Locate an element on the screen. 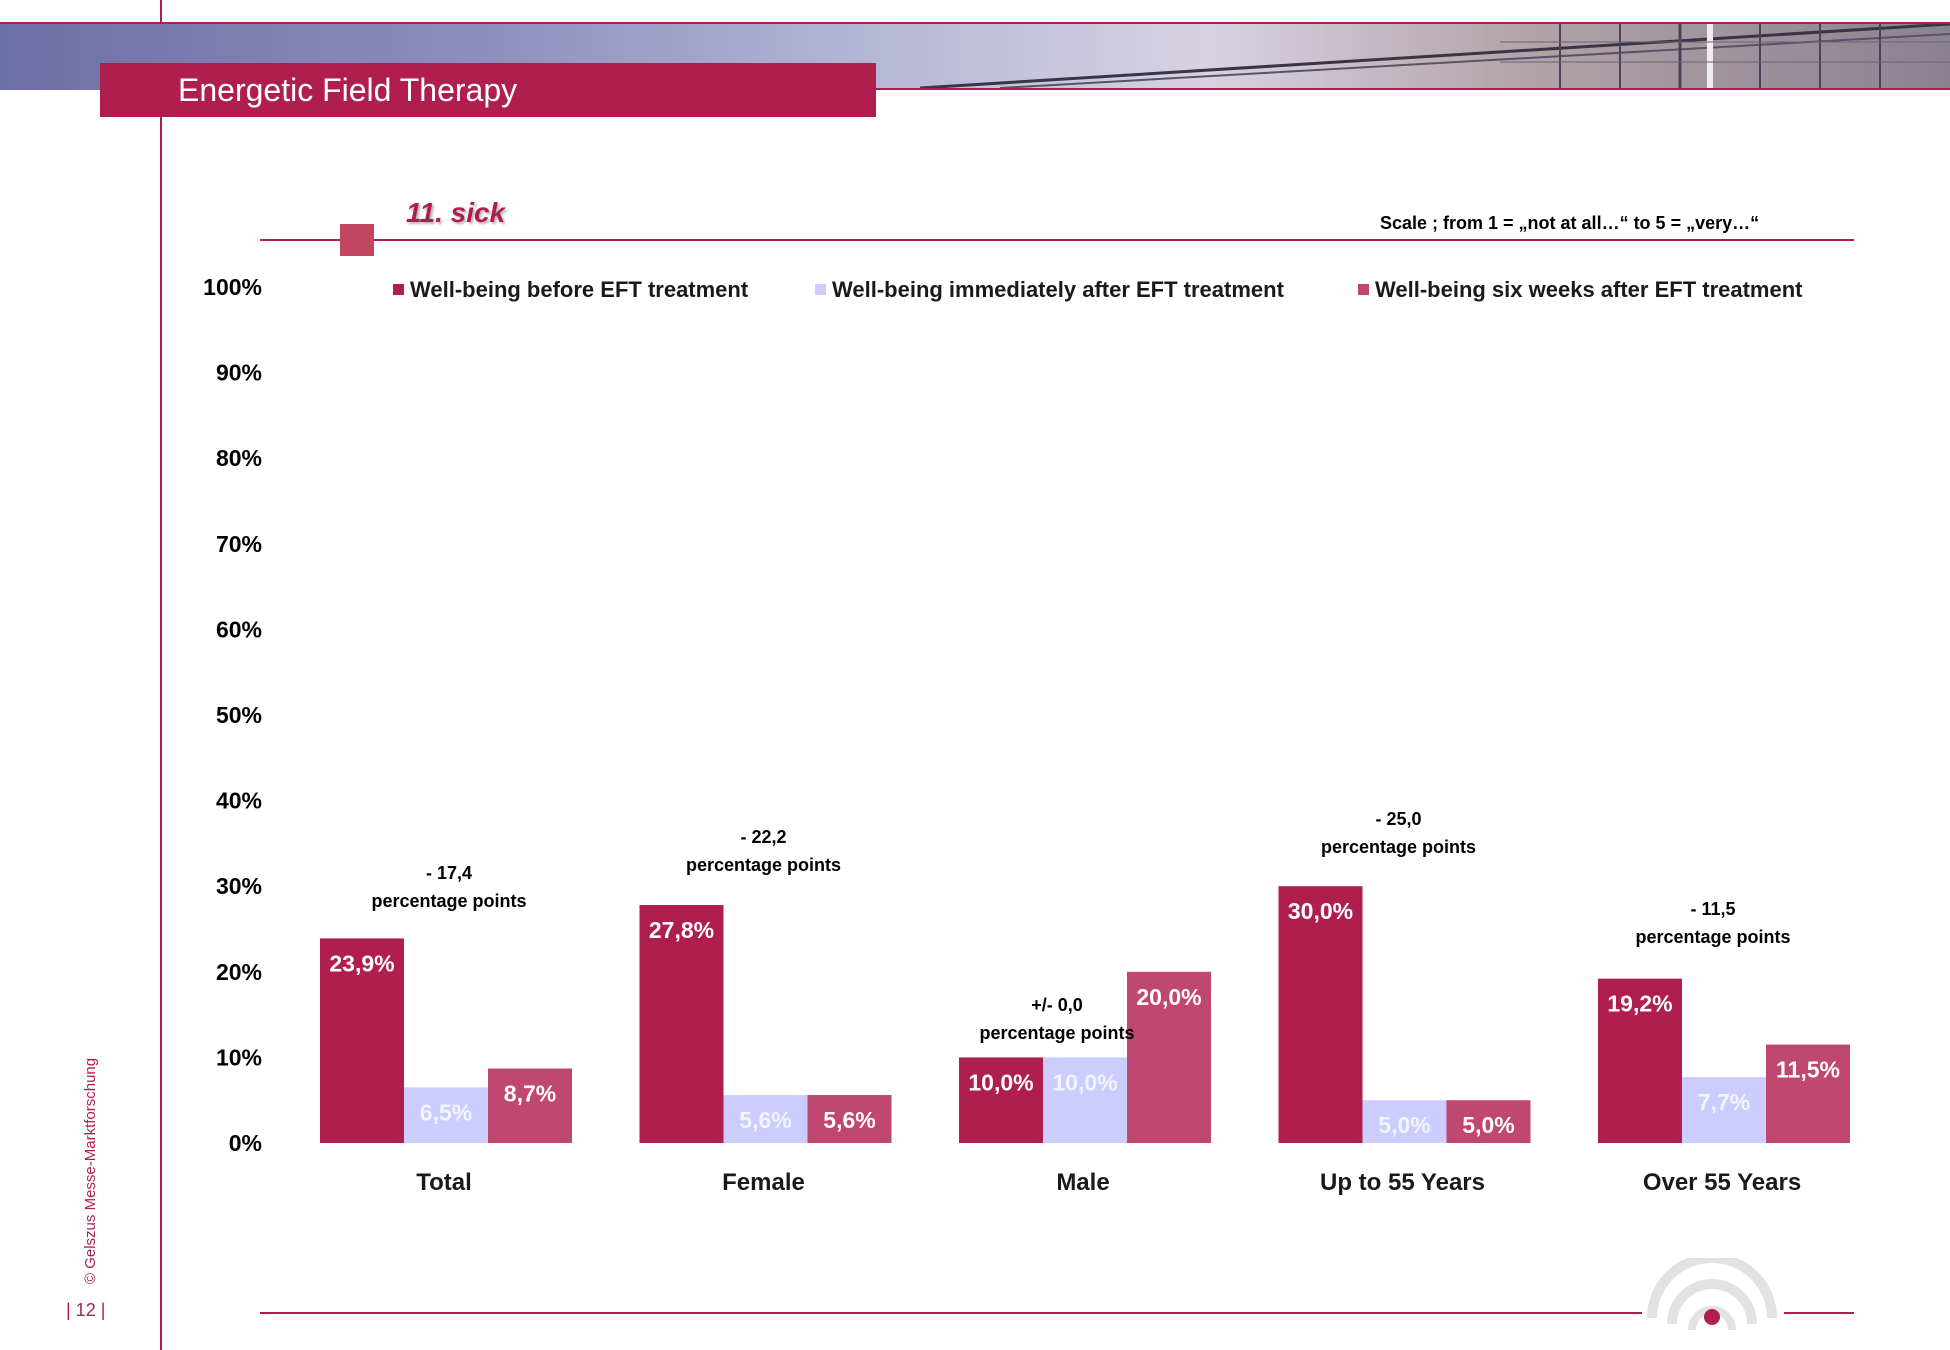 This screenshot has height=1350, width=1950. annotation-value: +/- 0,0 is located at coordinates (1057, 1005).